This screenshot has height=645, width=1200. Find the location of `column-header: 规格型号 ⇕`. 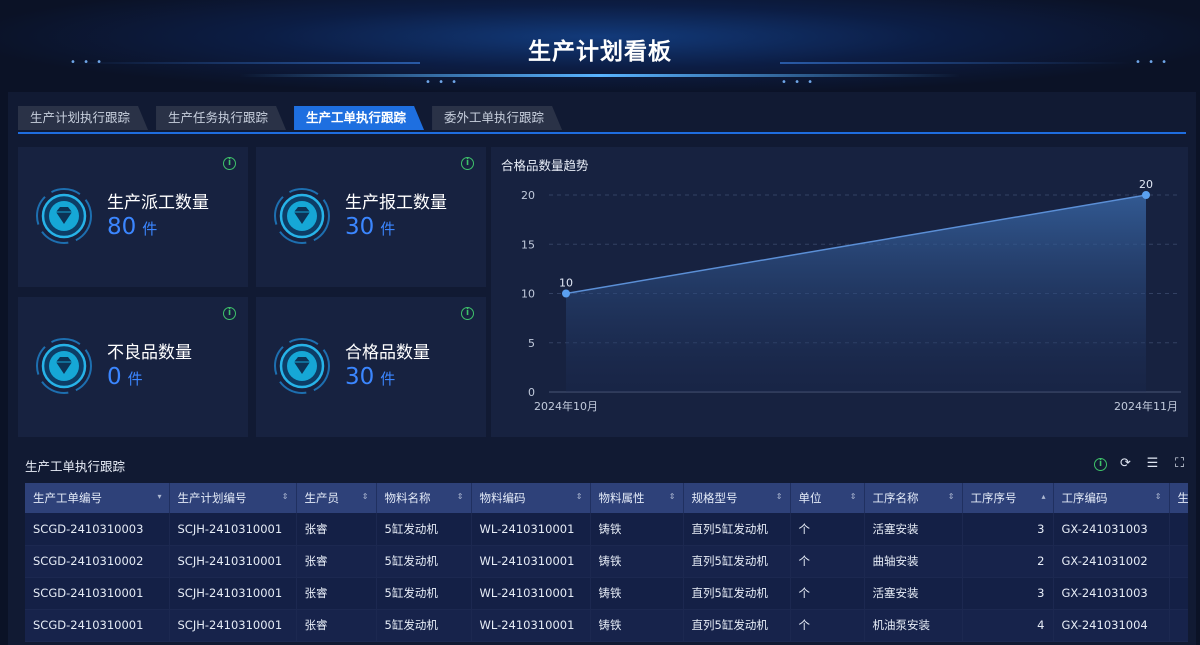

column-header: 规格型号 ⇕ is located at coordinates (737, 498).